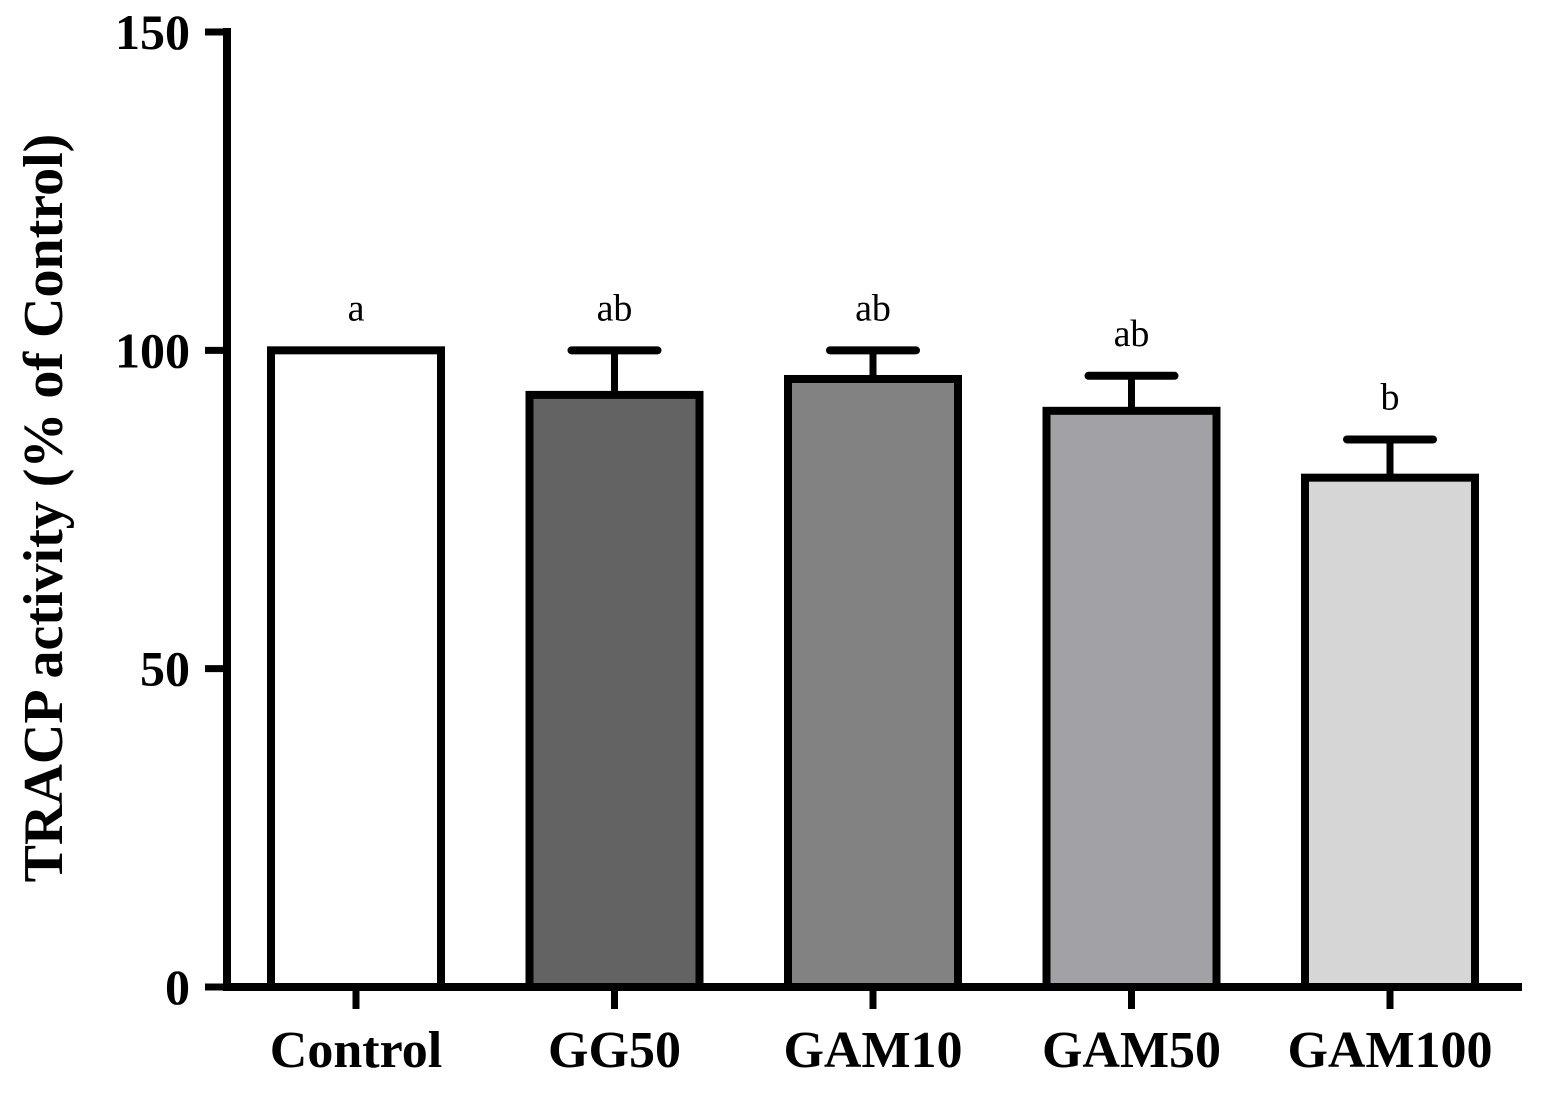 The image size is (1548, 1095). I want to click on significance-label-gg50: ab, so click(615, 308).